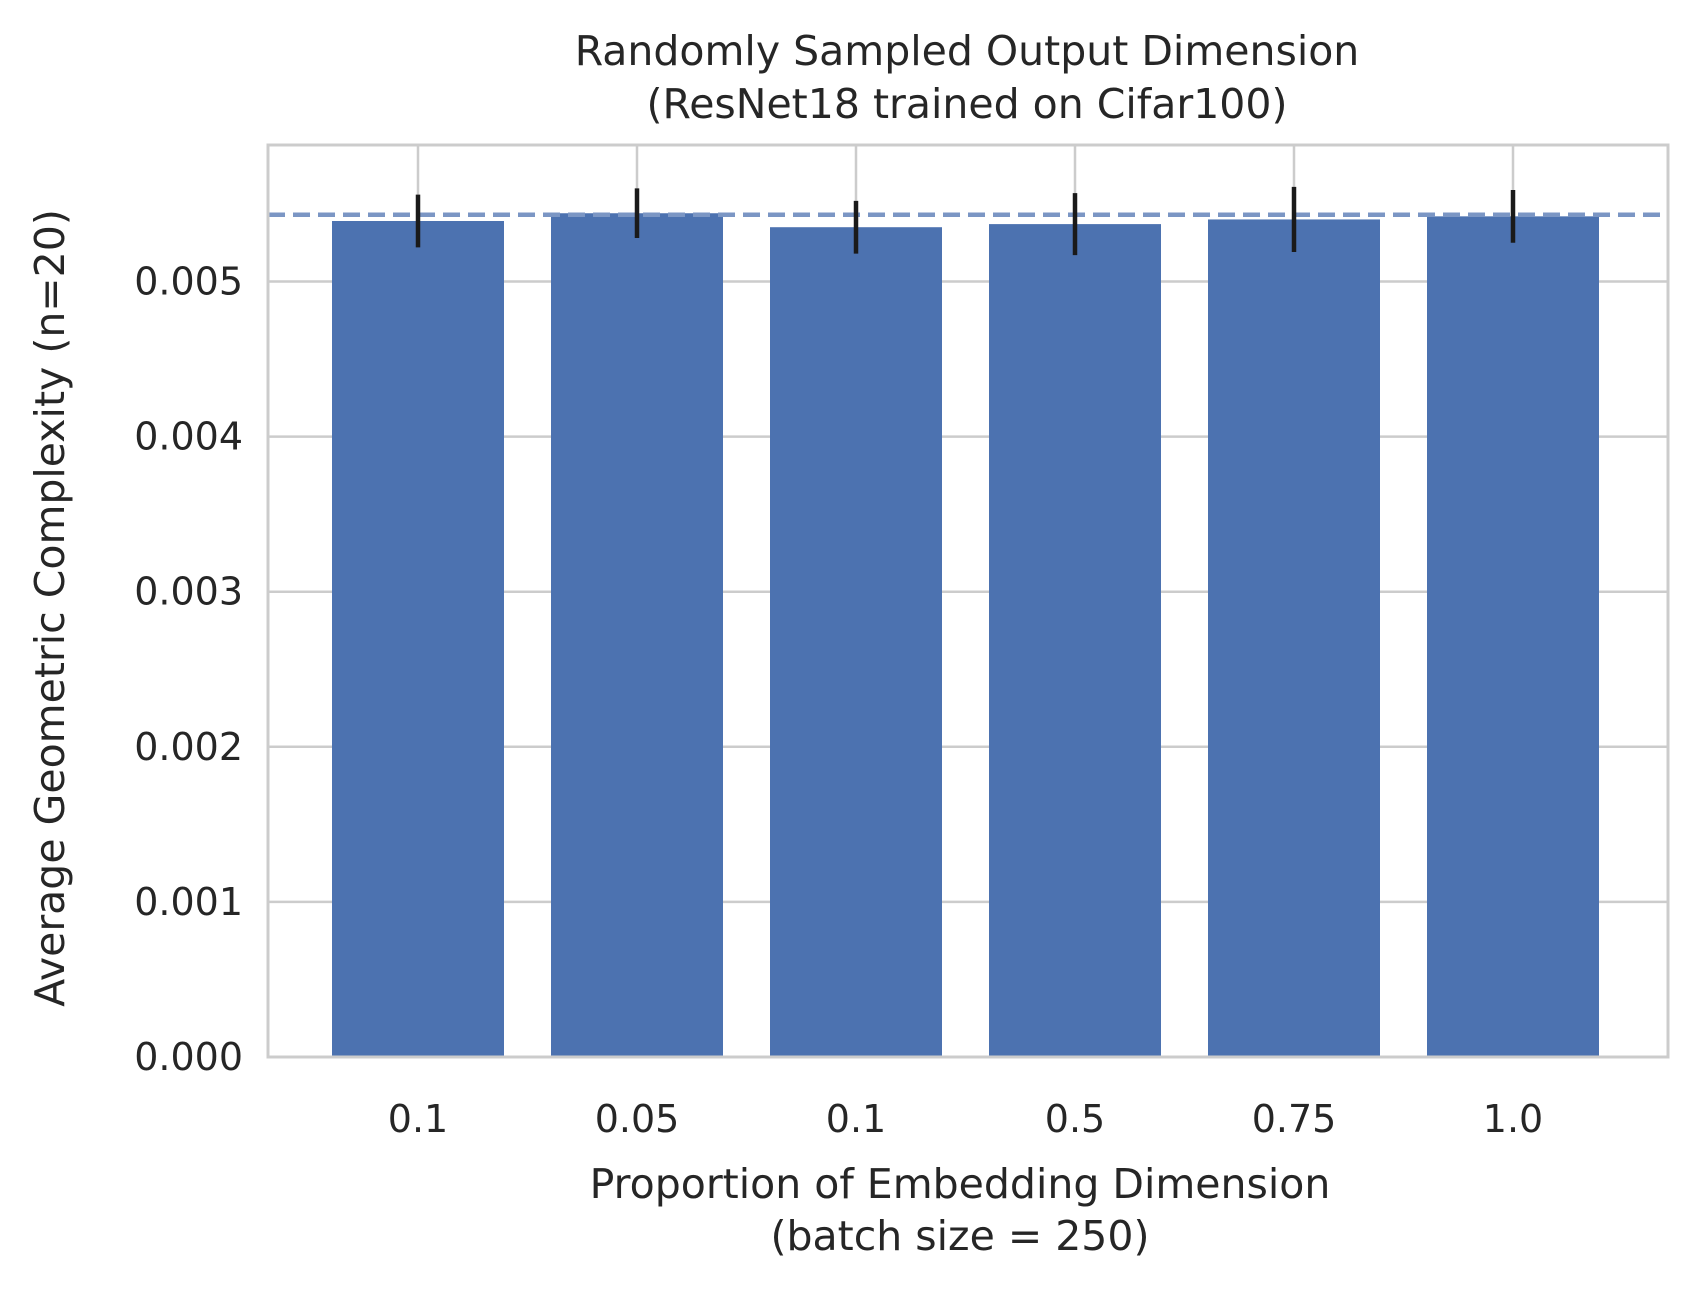 The height and width of the screenshot is (1289, 1690). I want to click on y-tick-label: 0.005, so click(188, 281).